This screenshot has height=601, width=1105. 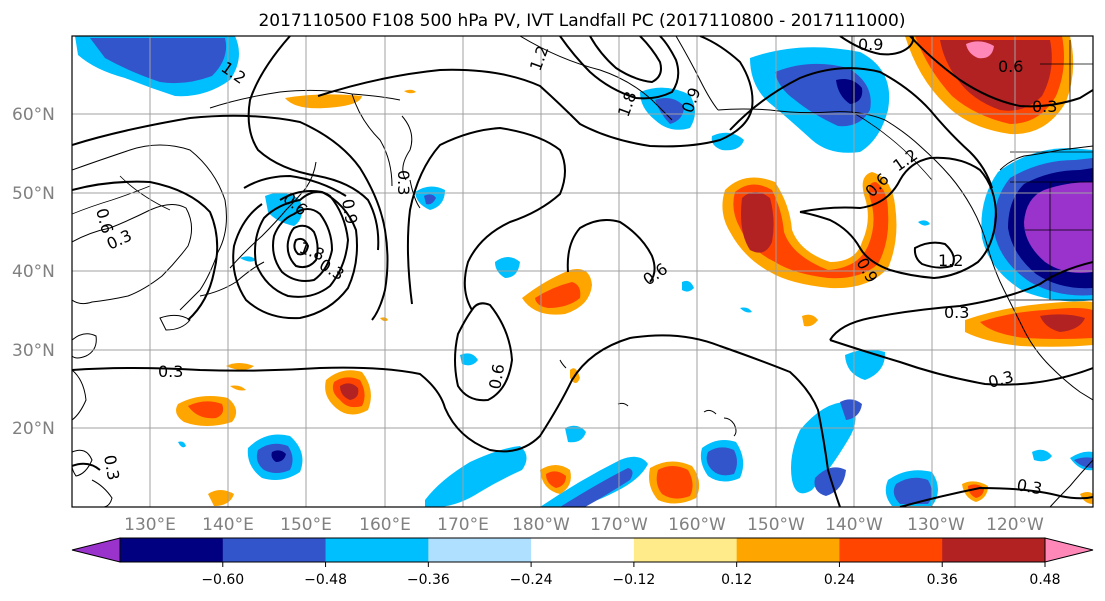 What do you see at coordinates (1044, 580) in the screenshot?
I see `colorbar-tick-label: 0.48` at bounding box center [1044, 580].